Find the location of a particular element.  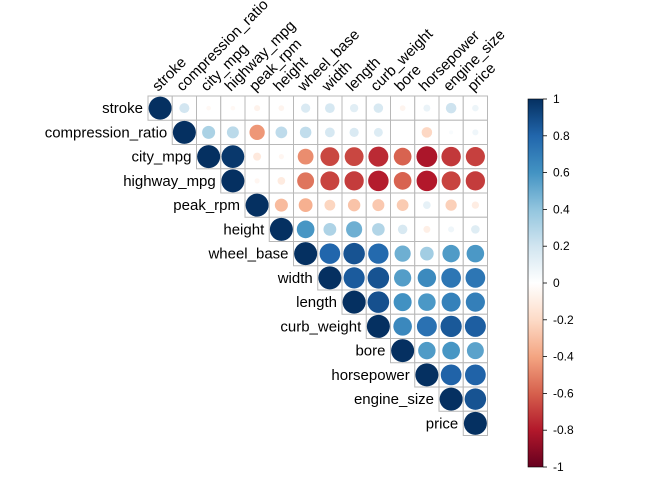

corr-circle-height-width is located at coordinates (330, 229).